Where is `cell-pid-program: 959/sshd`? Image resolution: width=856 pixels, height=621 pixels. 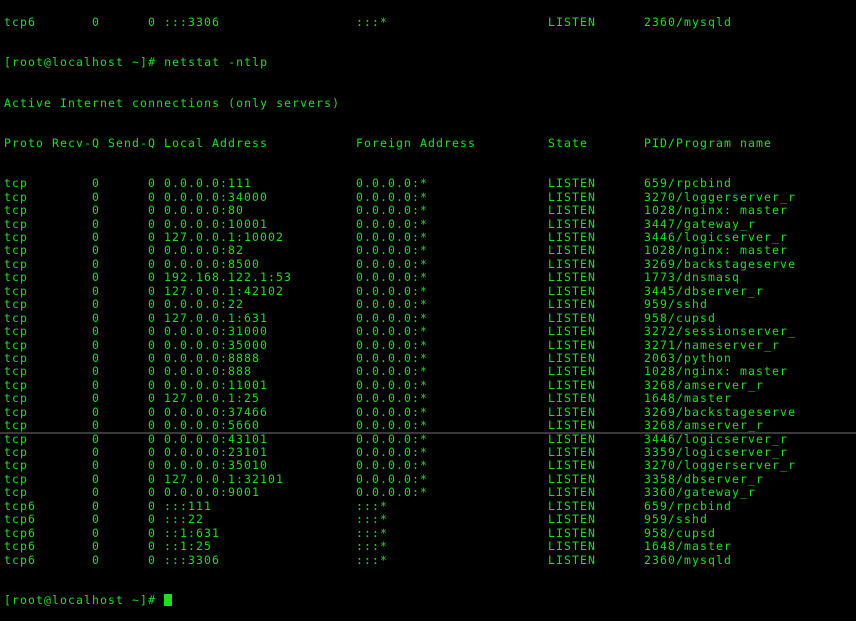
cell-pid-program: 959/sshd is located at coordinates (676, 520).